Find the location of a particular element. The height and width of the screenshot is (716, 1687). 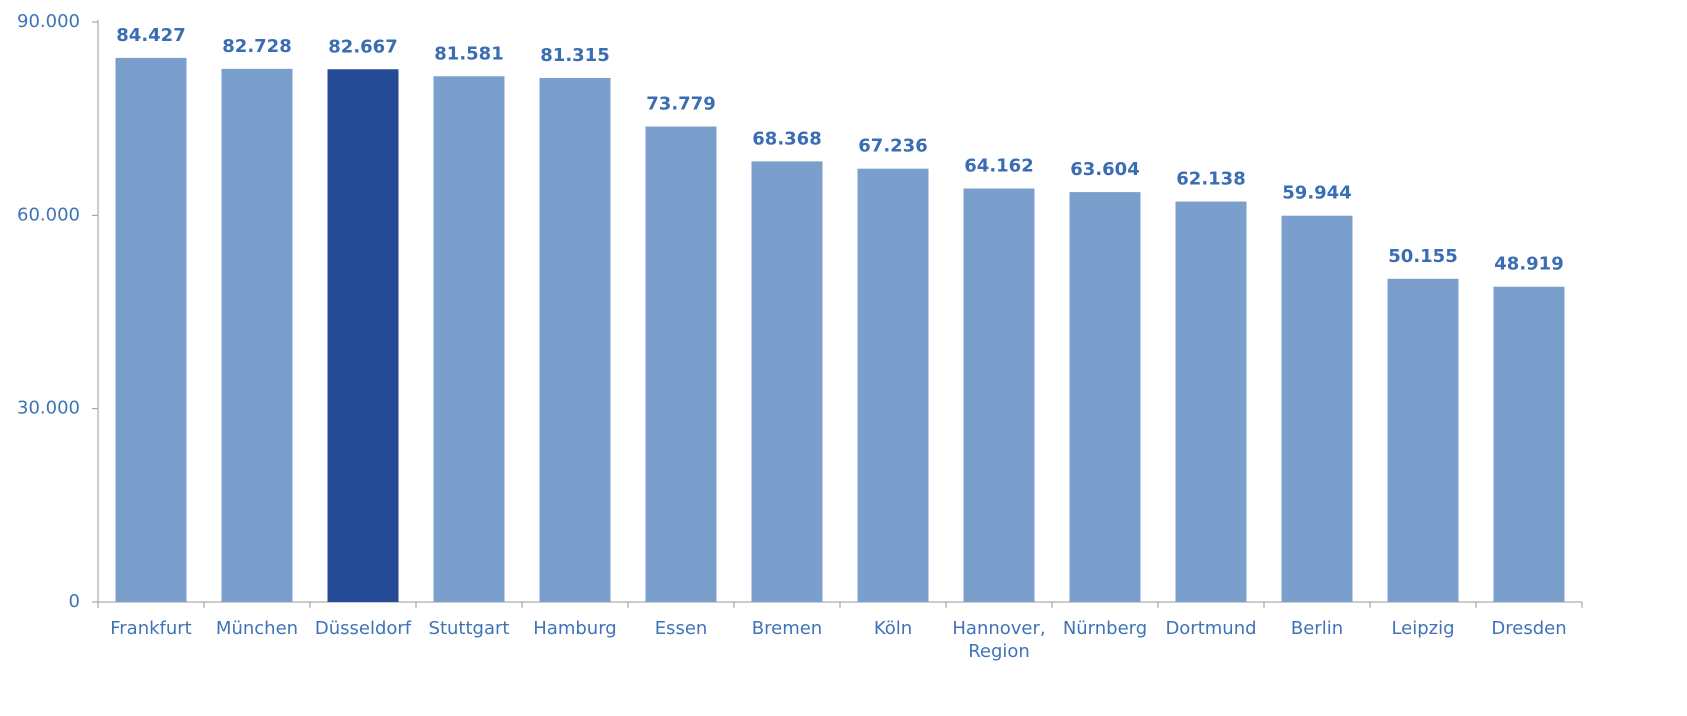

value-label: 62.138 is located at coordinates (1210, 179).